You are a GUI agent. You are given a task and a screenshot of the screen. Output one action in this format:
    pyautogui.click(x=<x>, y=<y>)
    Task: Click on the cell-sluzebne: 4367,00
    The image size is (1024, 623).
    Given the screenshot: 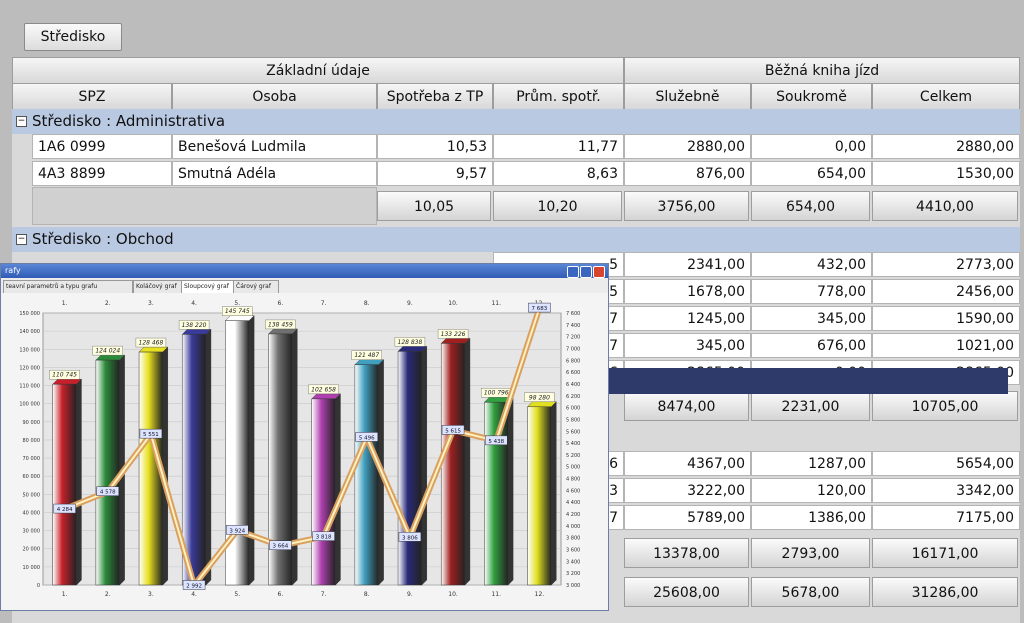 What is the action you would take?
    pyautogui.click(x=687, y=463)
    